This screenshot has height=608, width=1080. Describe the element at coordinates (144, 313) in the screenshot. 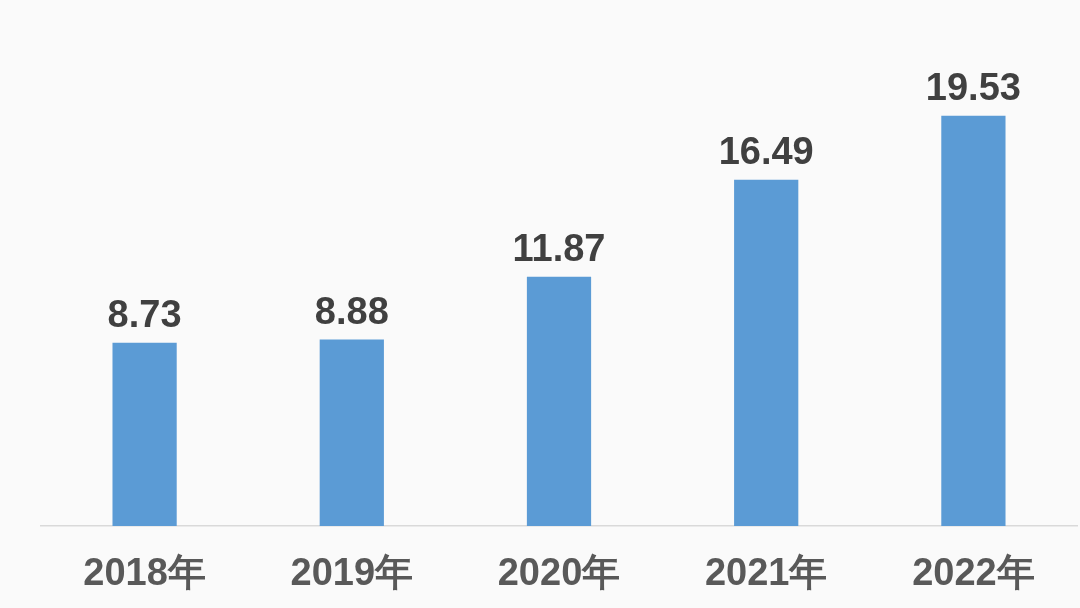

I see `data-label: 8.73` at that location.